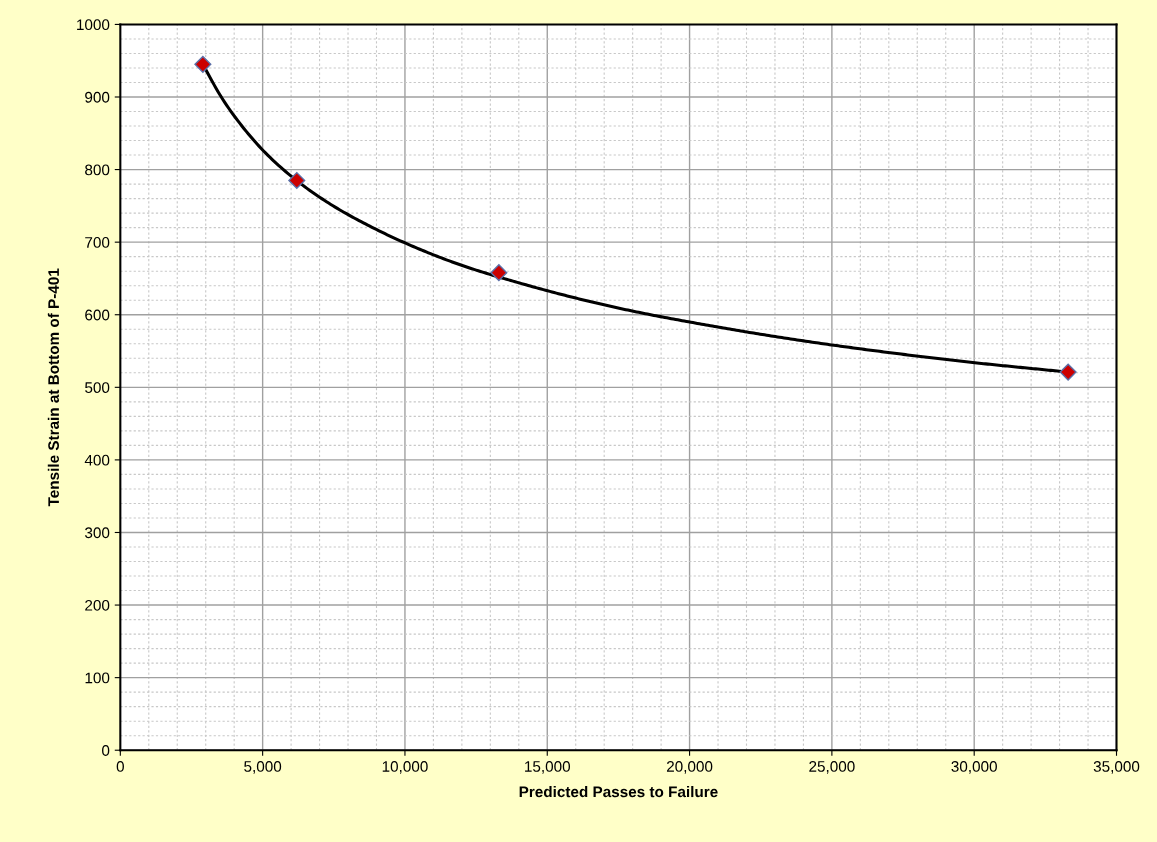 The width and height of the screenshot is (1157, 842). Describe the element at coordinates (97, 97) in the screenshot. I see `y-tick-label: 900` at that location.